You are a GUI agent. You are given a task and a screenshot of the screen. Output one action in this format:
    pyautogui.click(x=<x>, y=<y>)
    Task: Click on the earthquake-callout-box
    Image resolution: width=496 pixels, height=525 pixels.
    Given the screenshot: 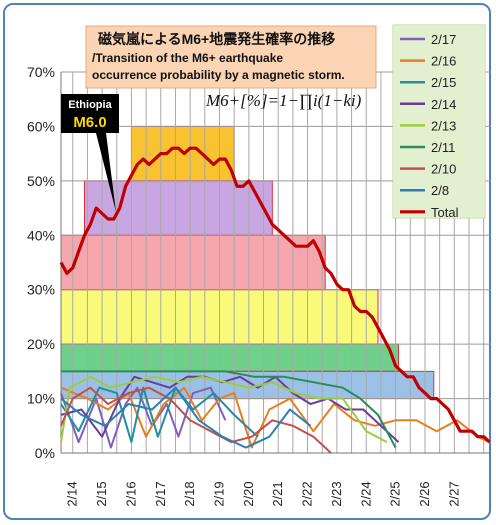 What is the action you would take?
    pyautogui.click(x=90, y=113)
    